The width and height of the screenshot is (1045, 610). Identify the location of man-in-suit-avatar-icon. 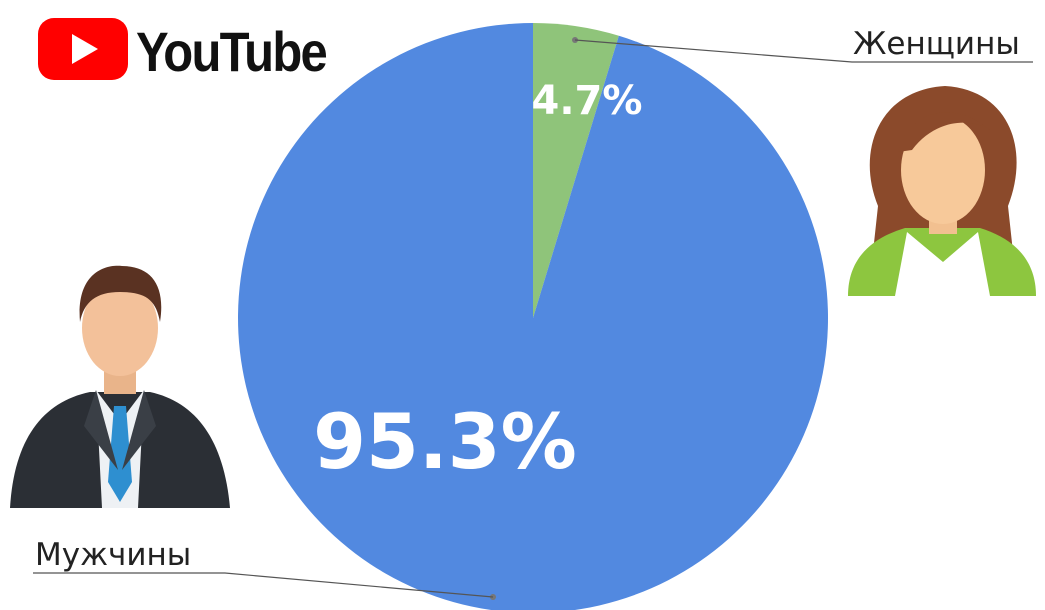
(120, 386).